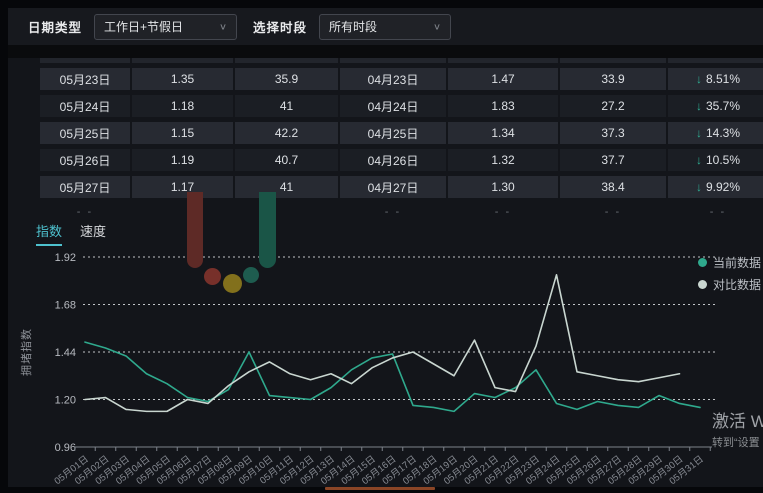  I want to click on table-cell: 05月27日, so click(85, 187).